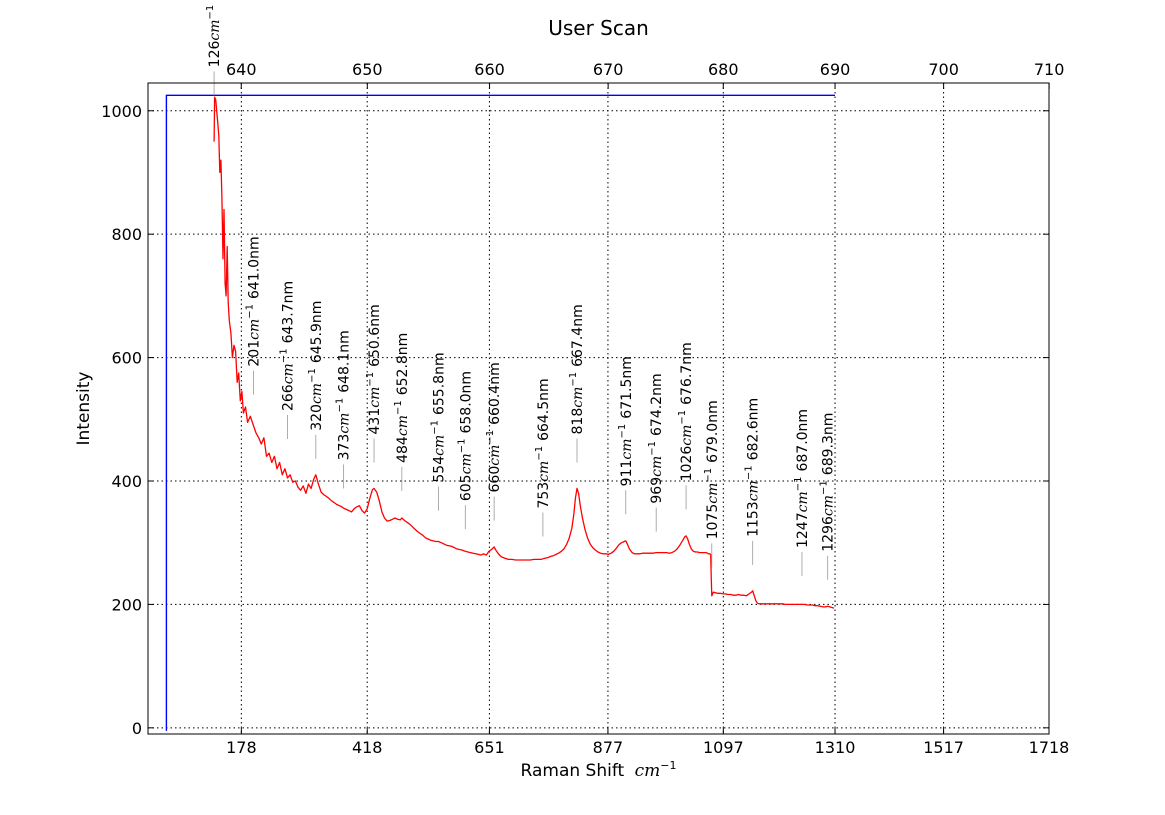  I want to click on annotation-label: 1026cm−1 676.7nm, so click(686, 411).